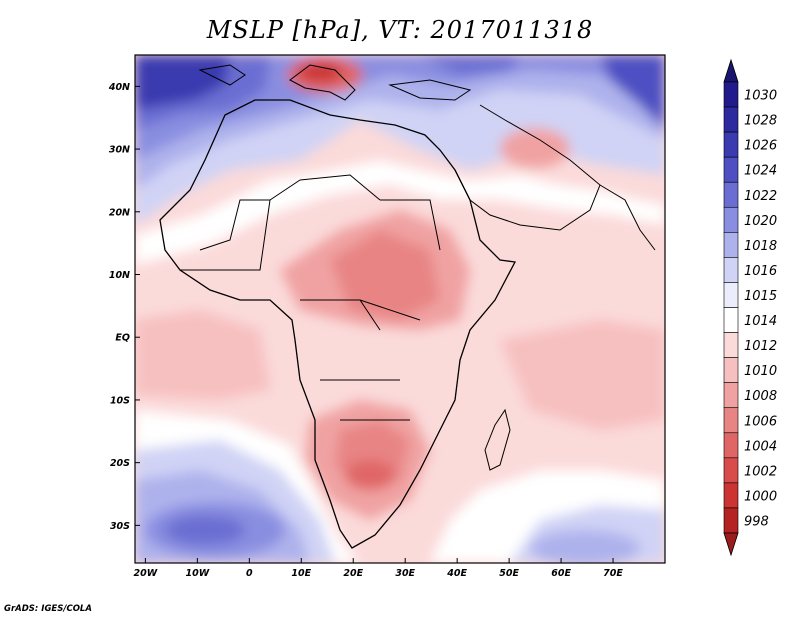 The image size is (800, 618). I want to click on lat-tick-label: 20N, so click(119, 212).